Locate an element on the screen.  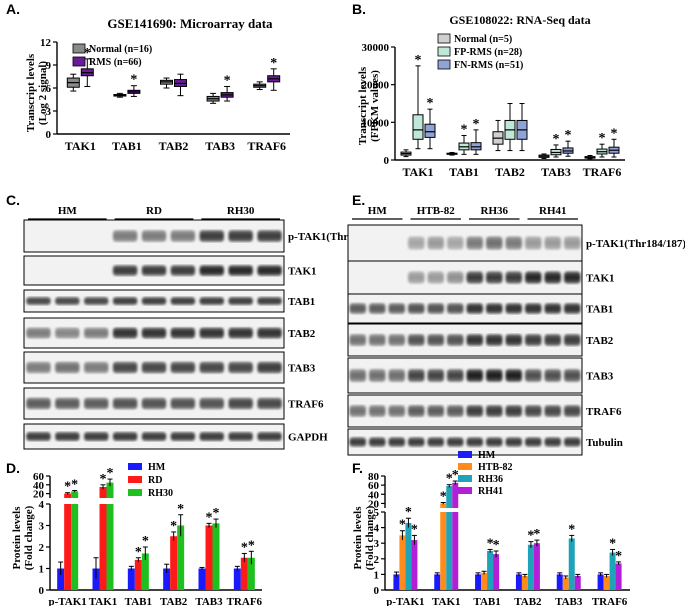
panel-e-label: E. is located at coordinates (358, 200).